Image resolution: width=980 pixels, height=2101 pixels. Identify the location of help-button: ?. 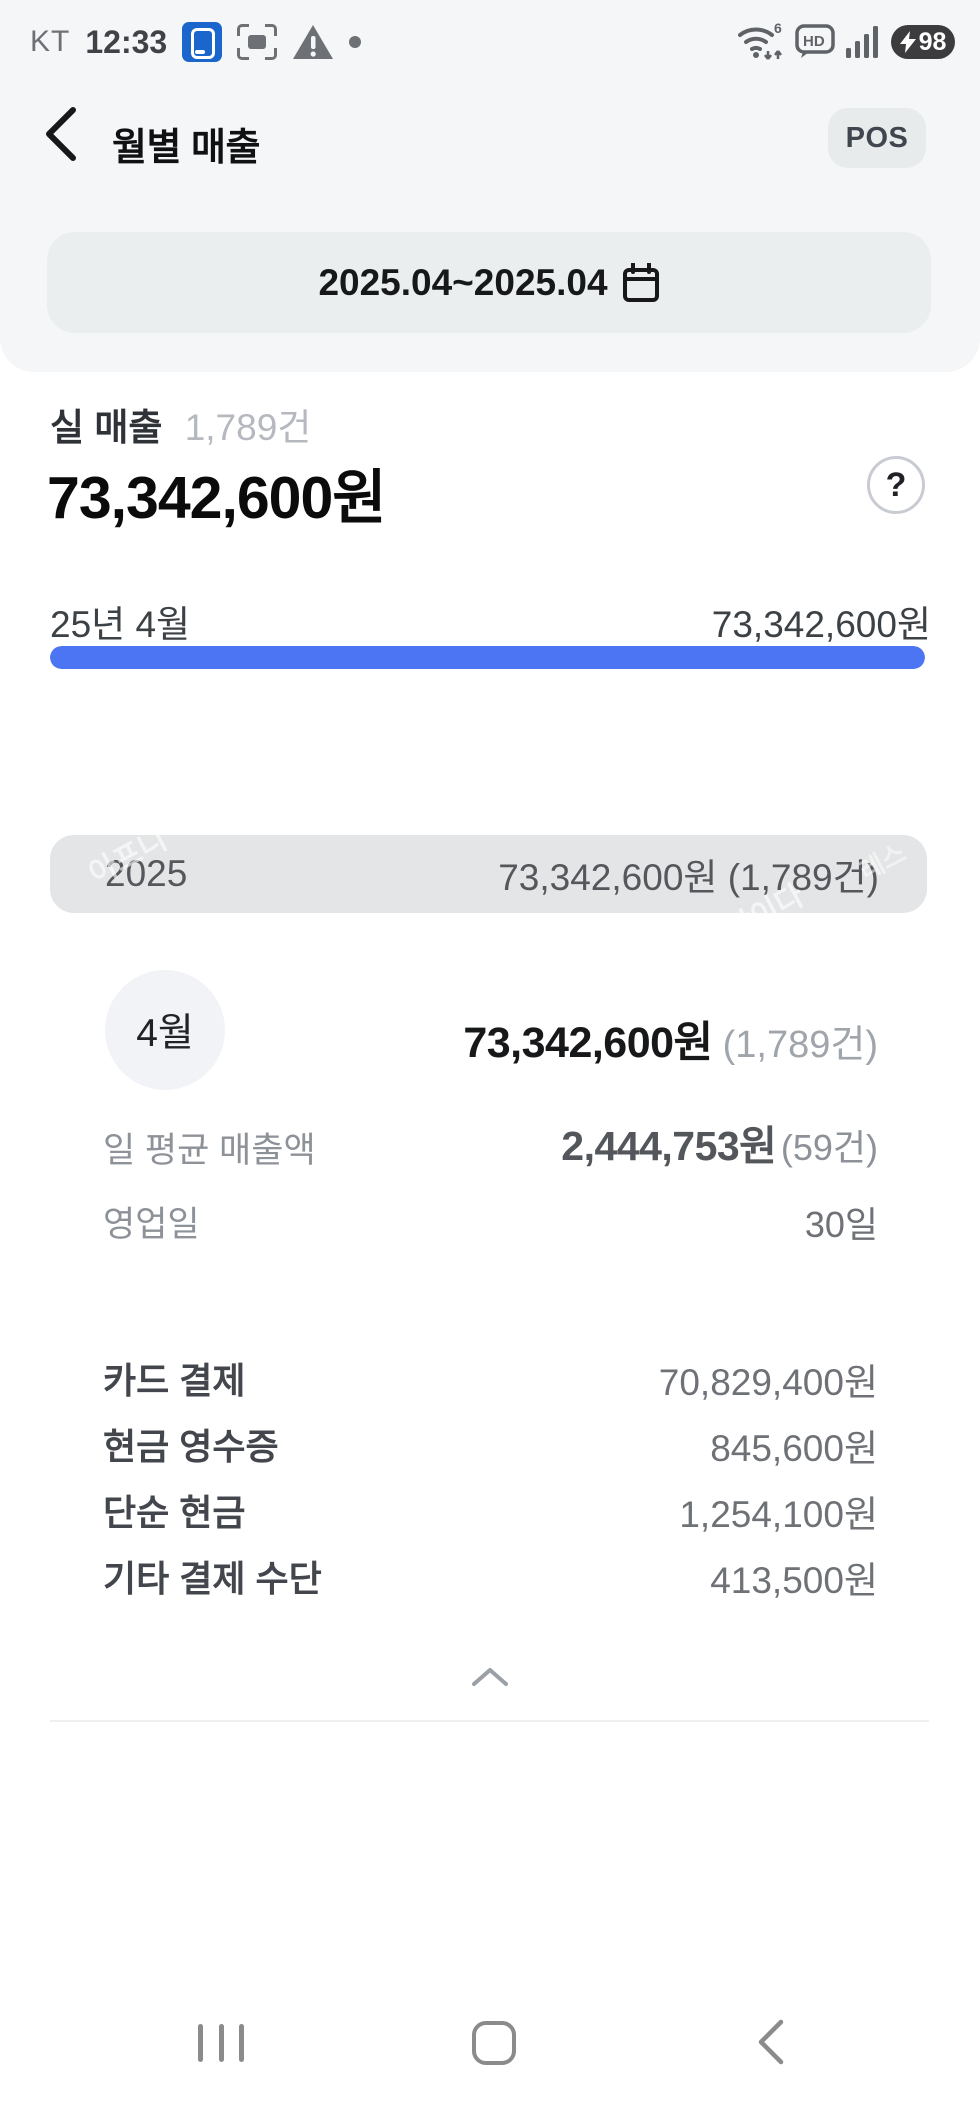
(896, 485).